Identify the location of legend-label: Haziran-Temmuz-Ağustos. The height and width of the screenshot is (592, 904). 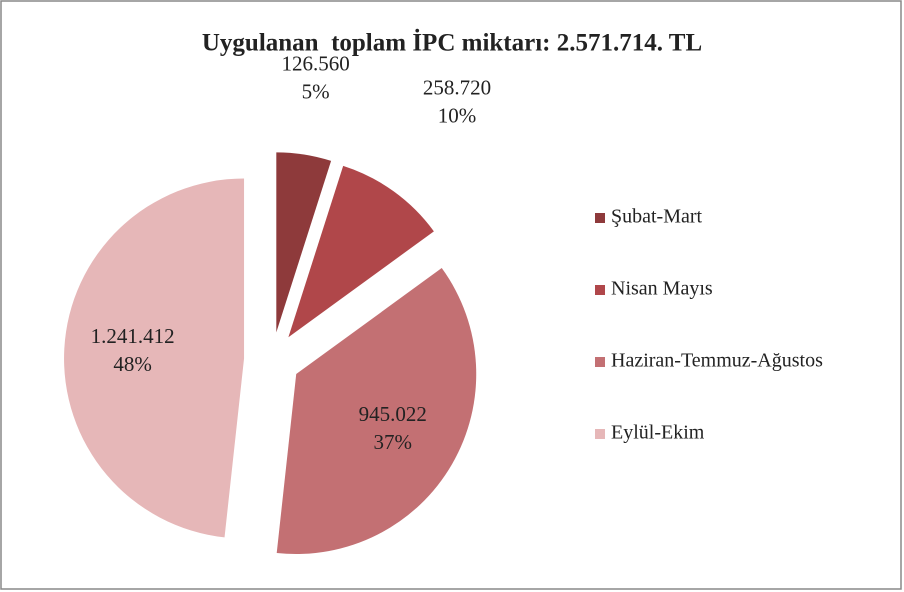
(717, 361).